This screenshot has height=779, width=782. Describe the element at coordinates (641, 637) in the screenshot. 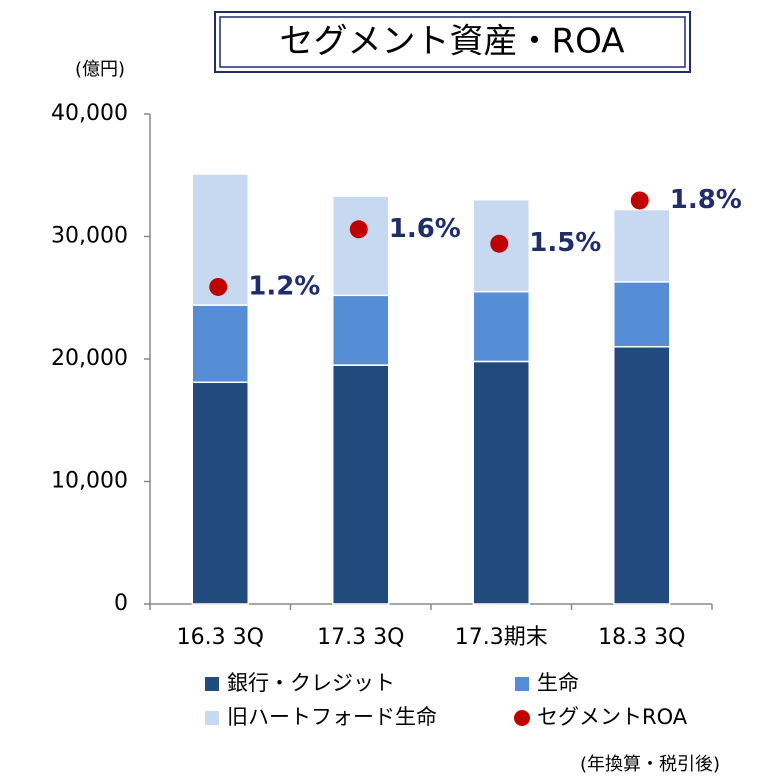

I see `x-tick-label: 18.3 3Q` at that location.